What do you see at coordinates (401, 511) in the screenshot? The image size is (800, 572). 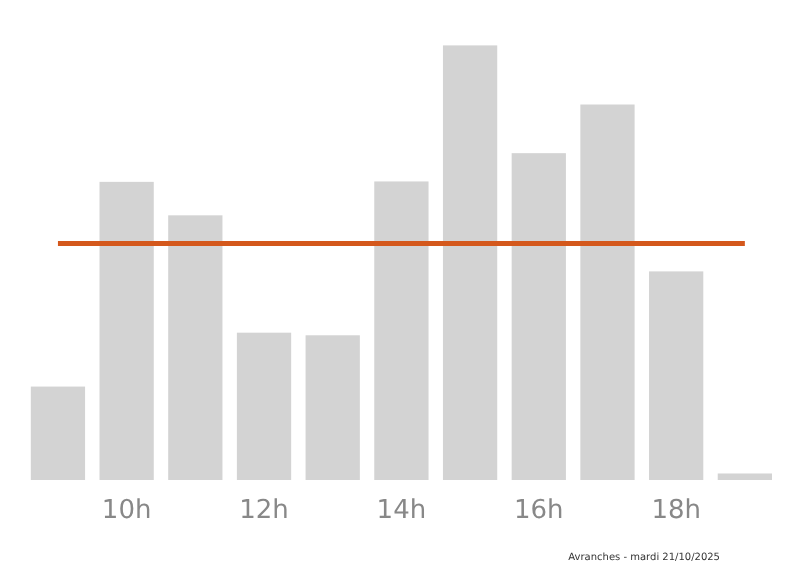 I see `x-tick-label: 14h` at bounding box center [401, 511].